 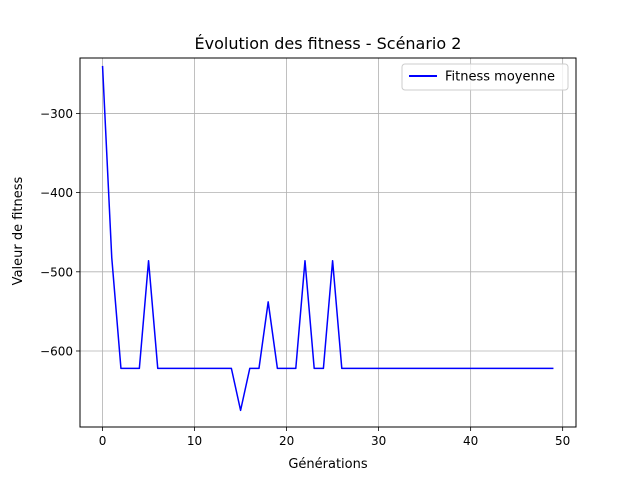 I want to click on y-tick-label: −500, so click(x=56, y=272).